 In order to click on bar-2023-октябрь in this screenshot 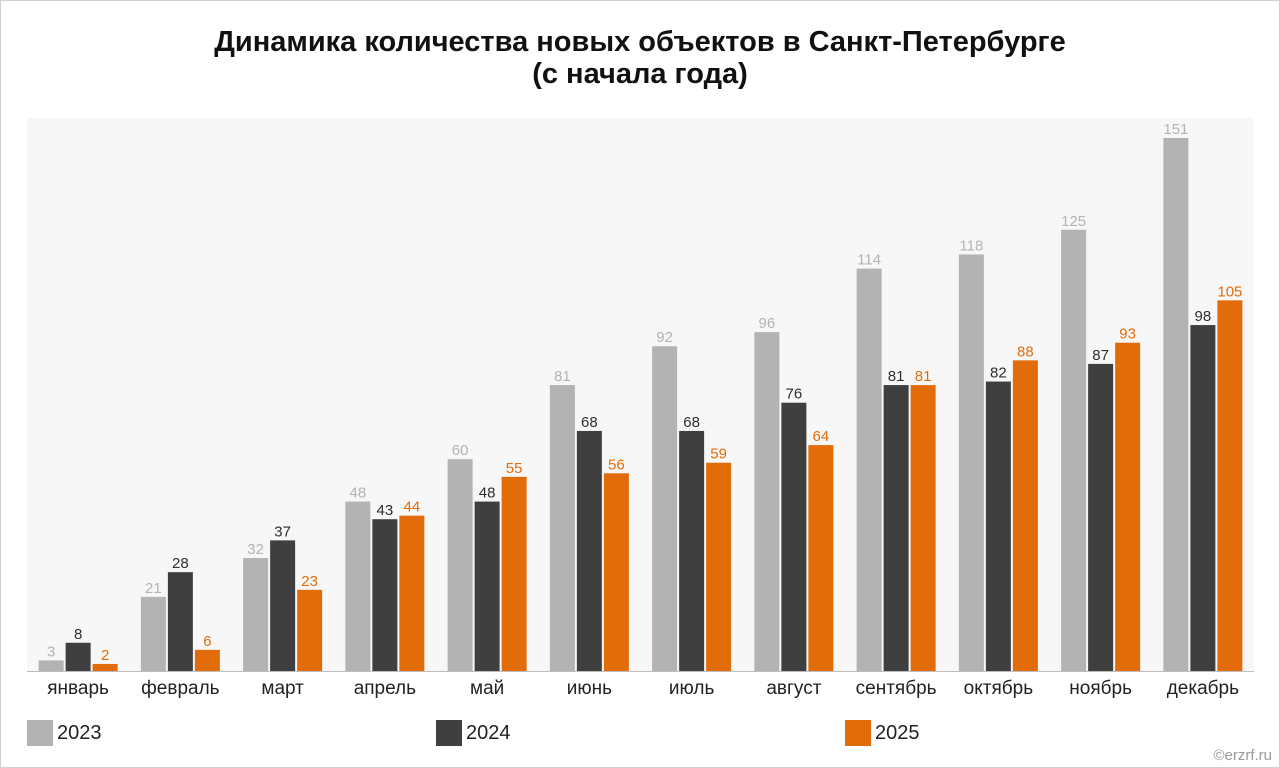, I will do `click(971, 462)`.